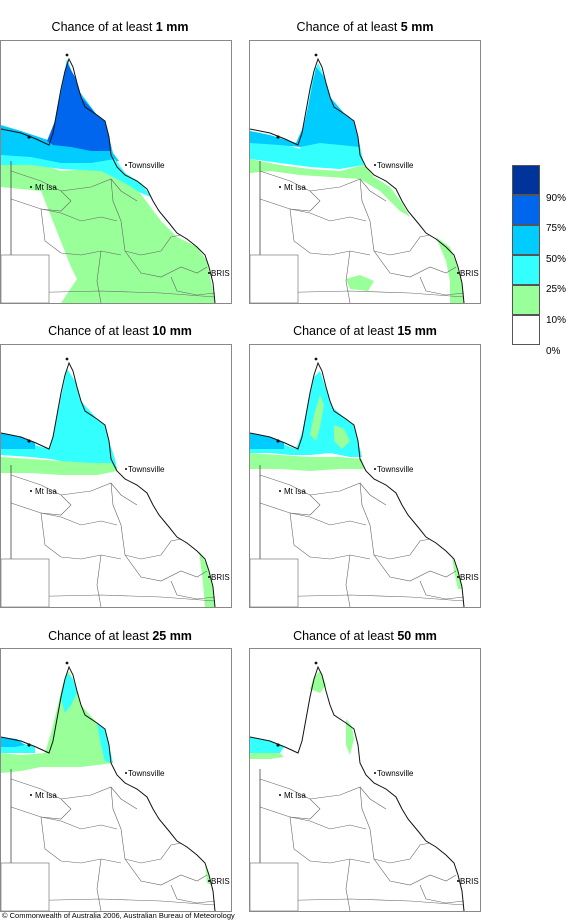 The height and width of the screenshot is (923, 570). I want to click on legend-label: 90%, so click(556, 198).